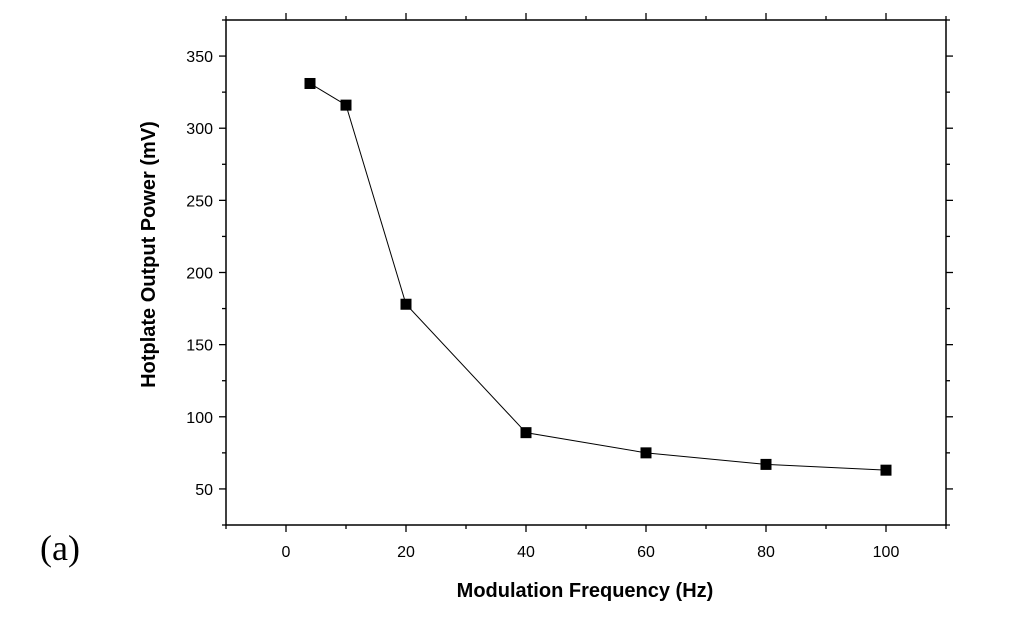 The image size is (1024, 643). Describe the element at coordinates (286, 552) in the screenshot. I see `x-tick-label: 0` at that location.